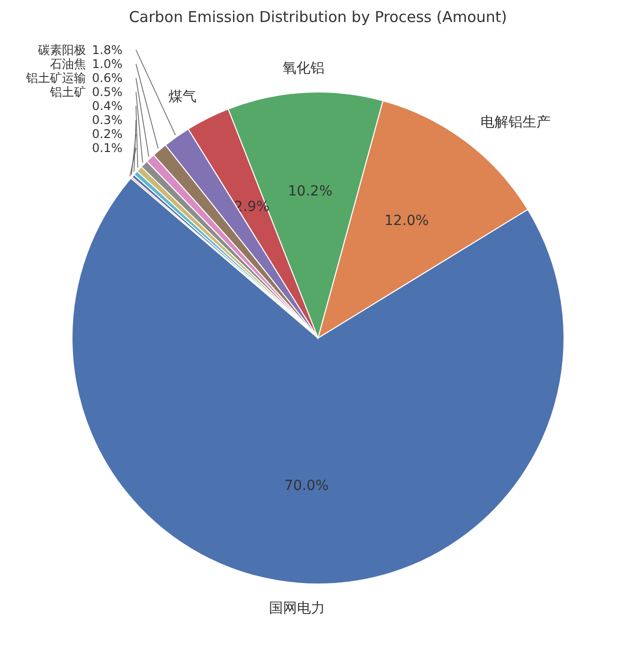 The image size is (636, 656). I want to click on chart-title: Carbon Emission Distribution by Process (Amount), so click(318, 17).